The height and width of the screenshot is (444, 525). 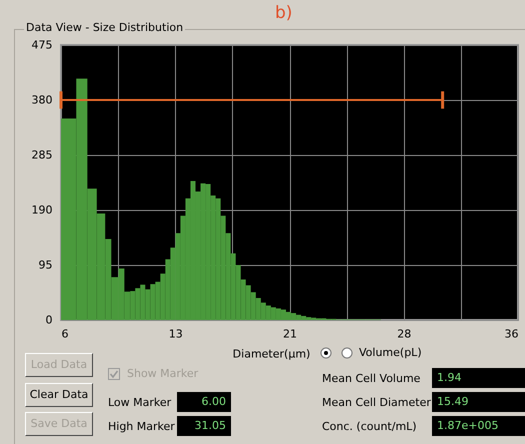 What do you see at coordinates (371, 378) in the screenshot?
I see `text: Mean Cell Volume` at bounding box center [371, 378].